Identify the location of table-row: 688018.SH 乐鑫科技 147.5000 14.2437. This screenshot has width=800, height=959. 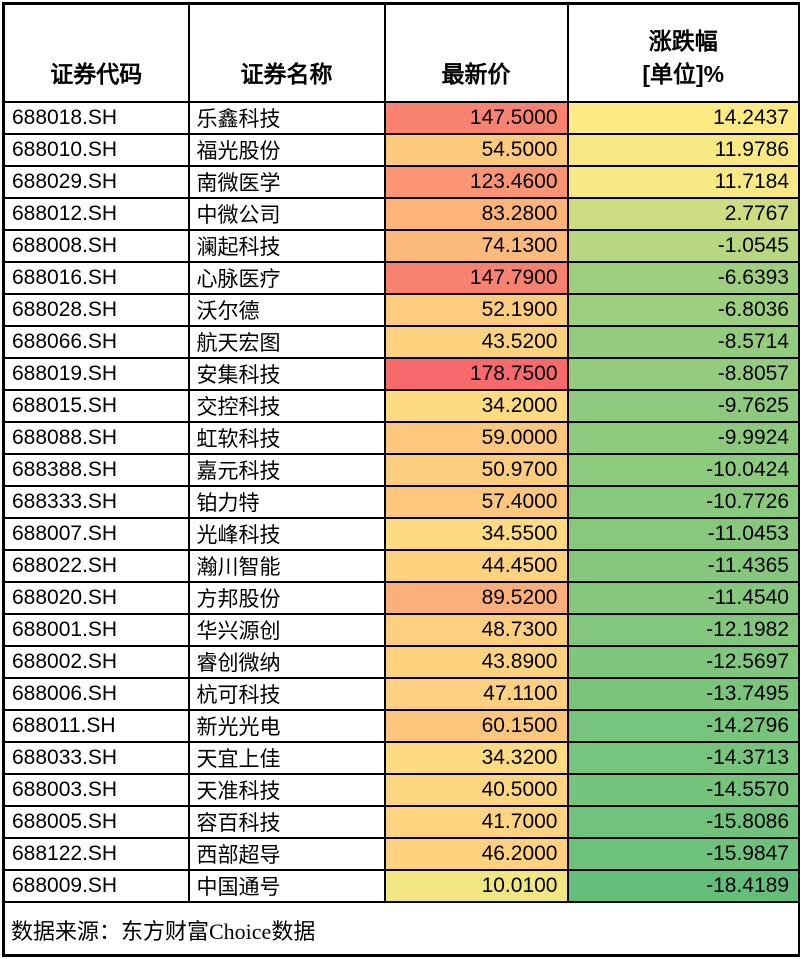
(401, 117).